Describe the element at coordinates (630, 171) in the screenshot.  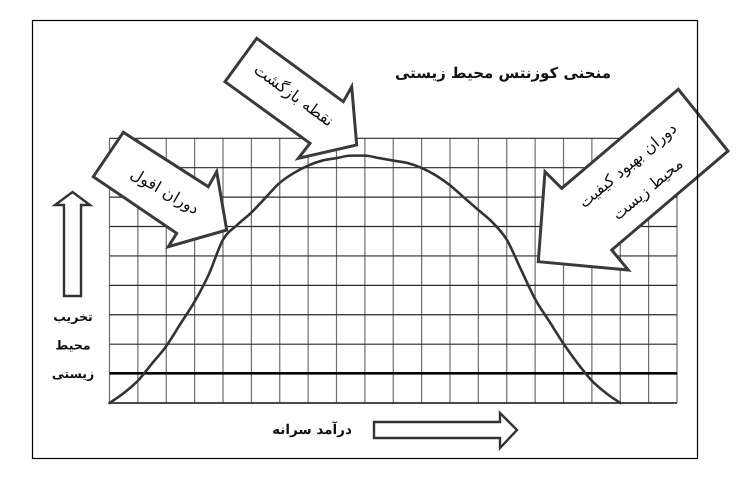
I see `annotation: دوران بهبود کیفیت محیط زیست` at that location.